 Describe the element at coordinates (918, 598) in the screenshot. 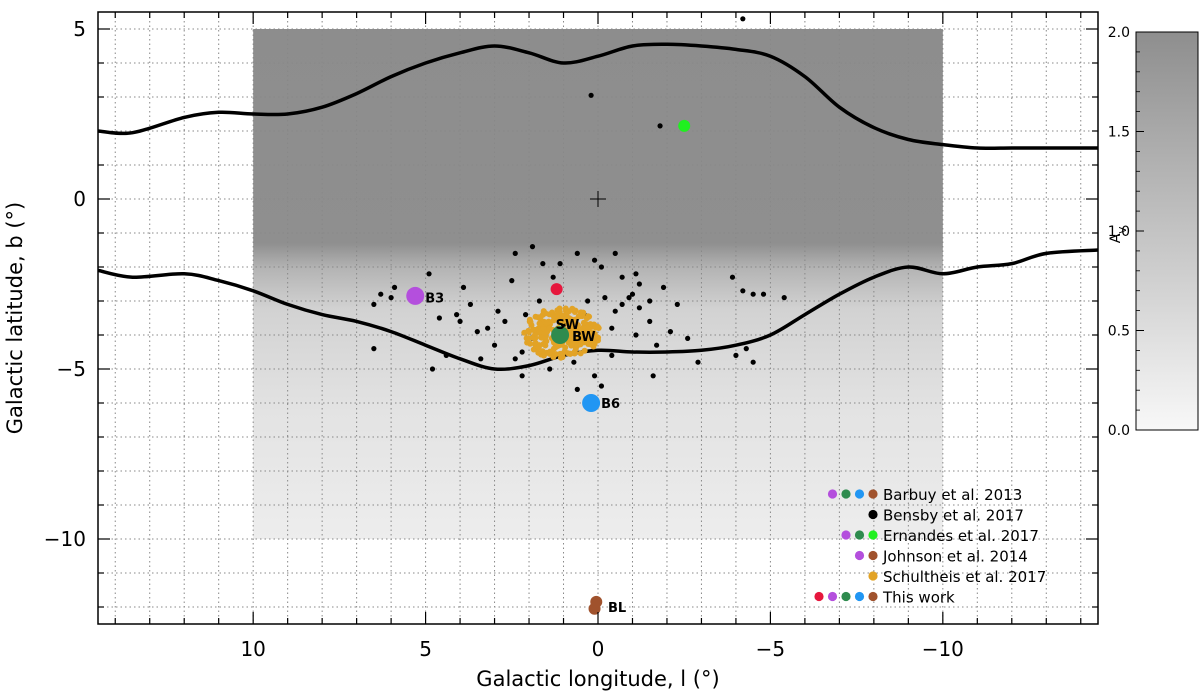

I see `legend-label: This work` at that location.